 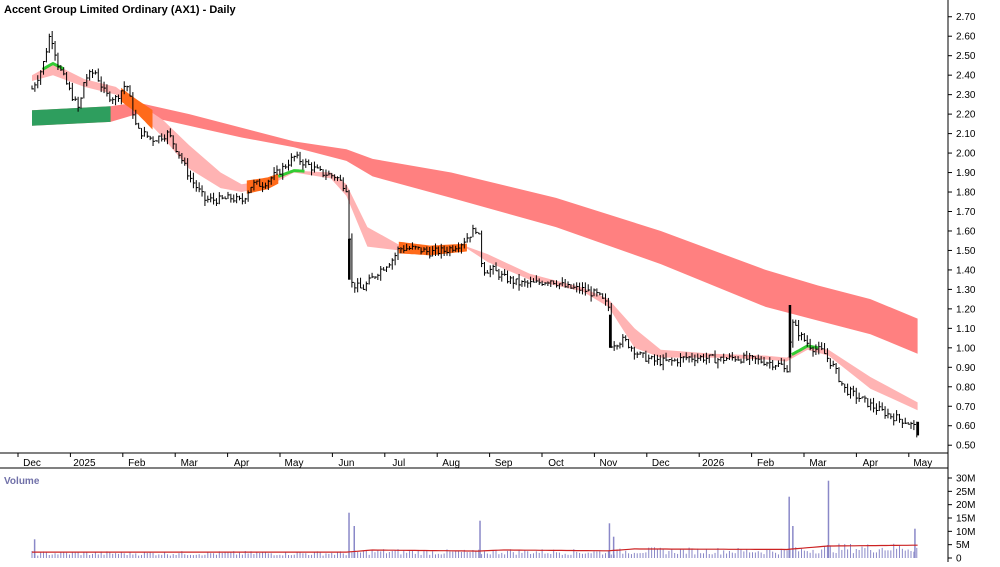 What do you see at coordinates (71, 116) in the screenshot?
I see `long-band-green-segment` at bounding box center [71, 116].